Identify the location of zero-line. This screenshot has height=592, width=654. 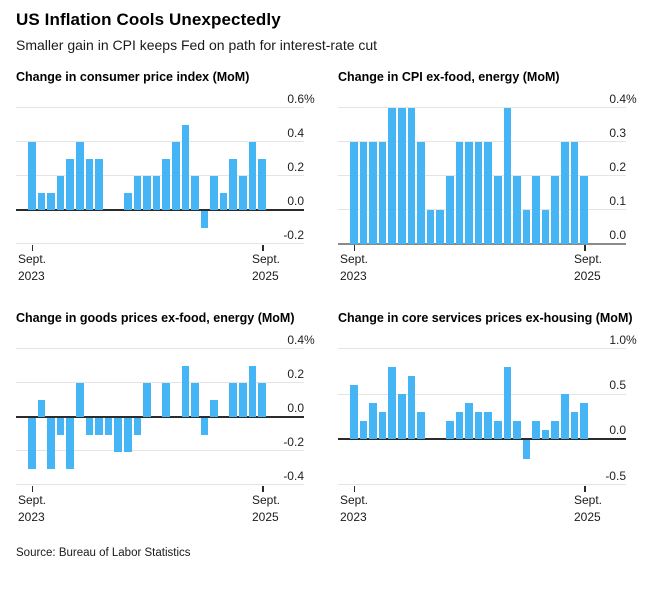
(482, 243).